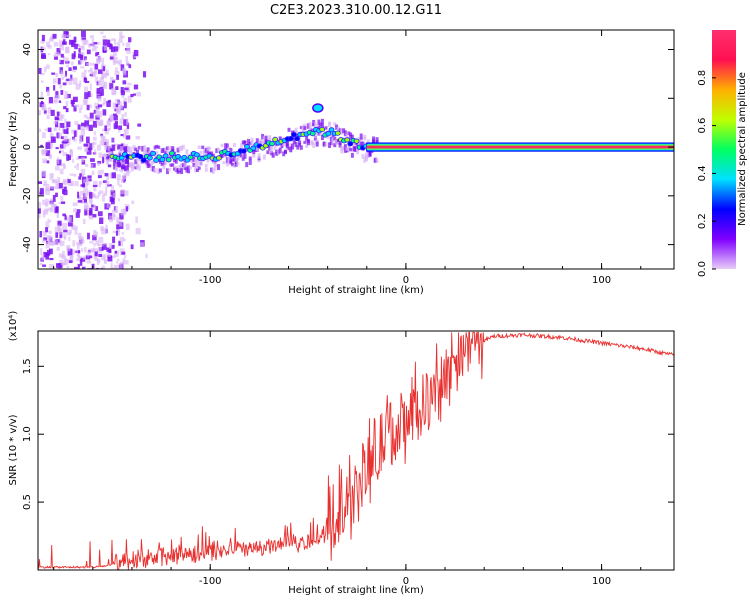 The image size is (750, 600). Describe the element at coordinates (27, 434) in the screenshot. I see `y-tick-label: 1.0` at that location.